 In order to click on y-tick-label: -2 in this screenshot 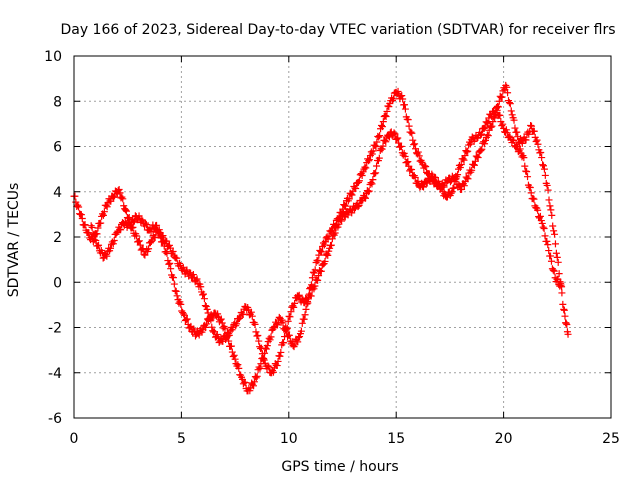, I will do `click(55, 329)`.